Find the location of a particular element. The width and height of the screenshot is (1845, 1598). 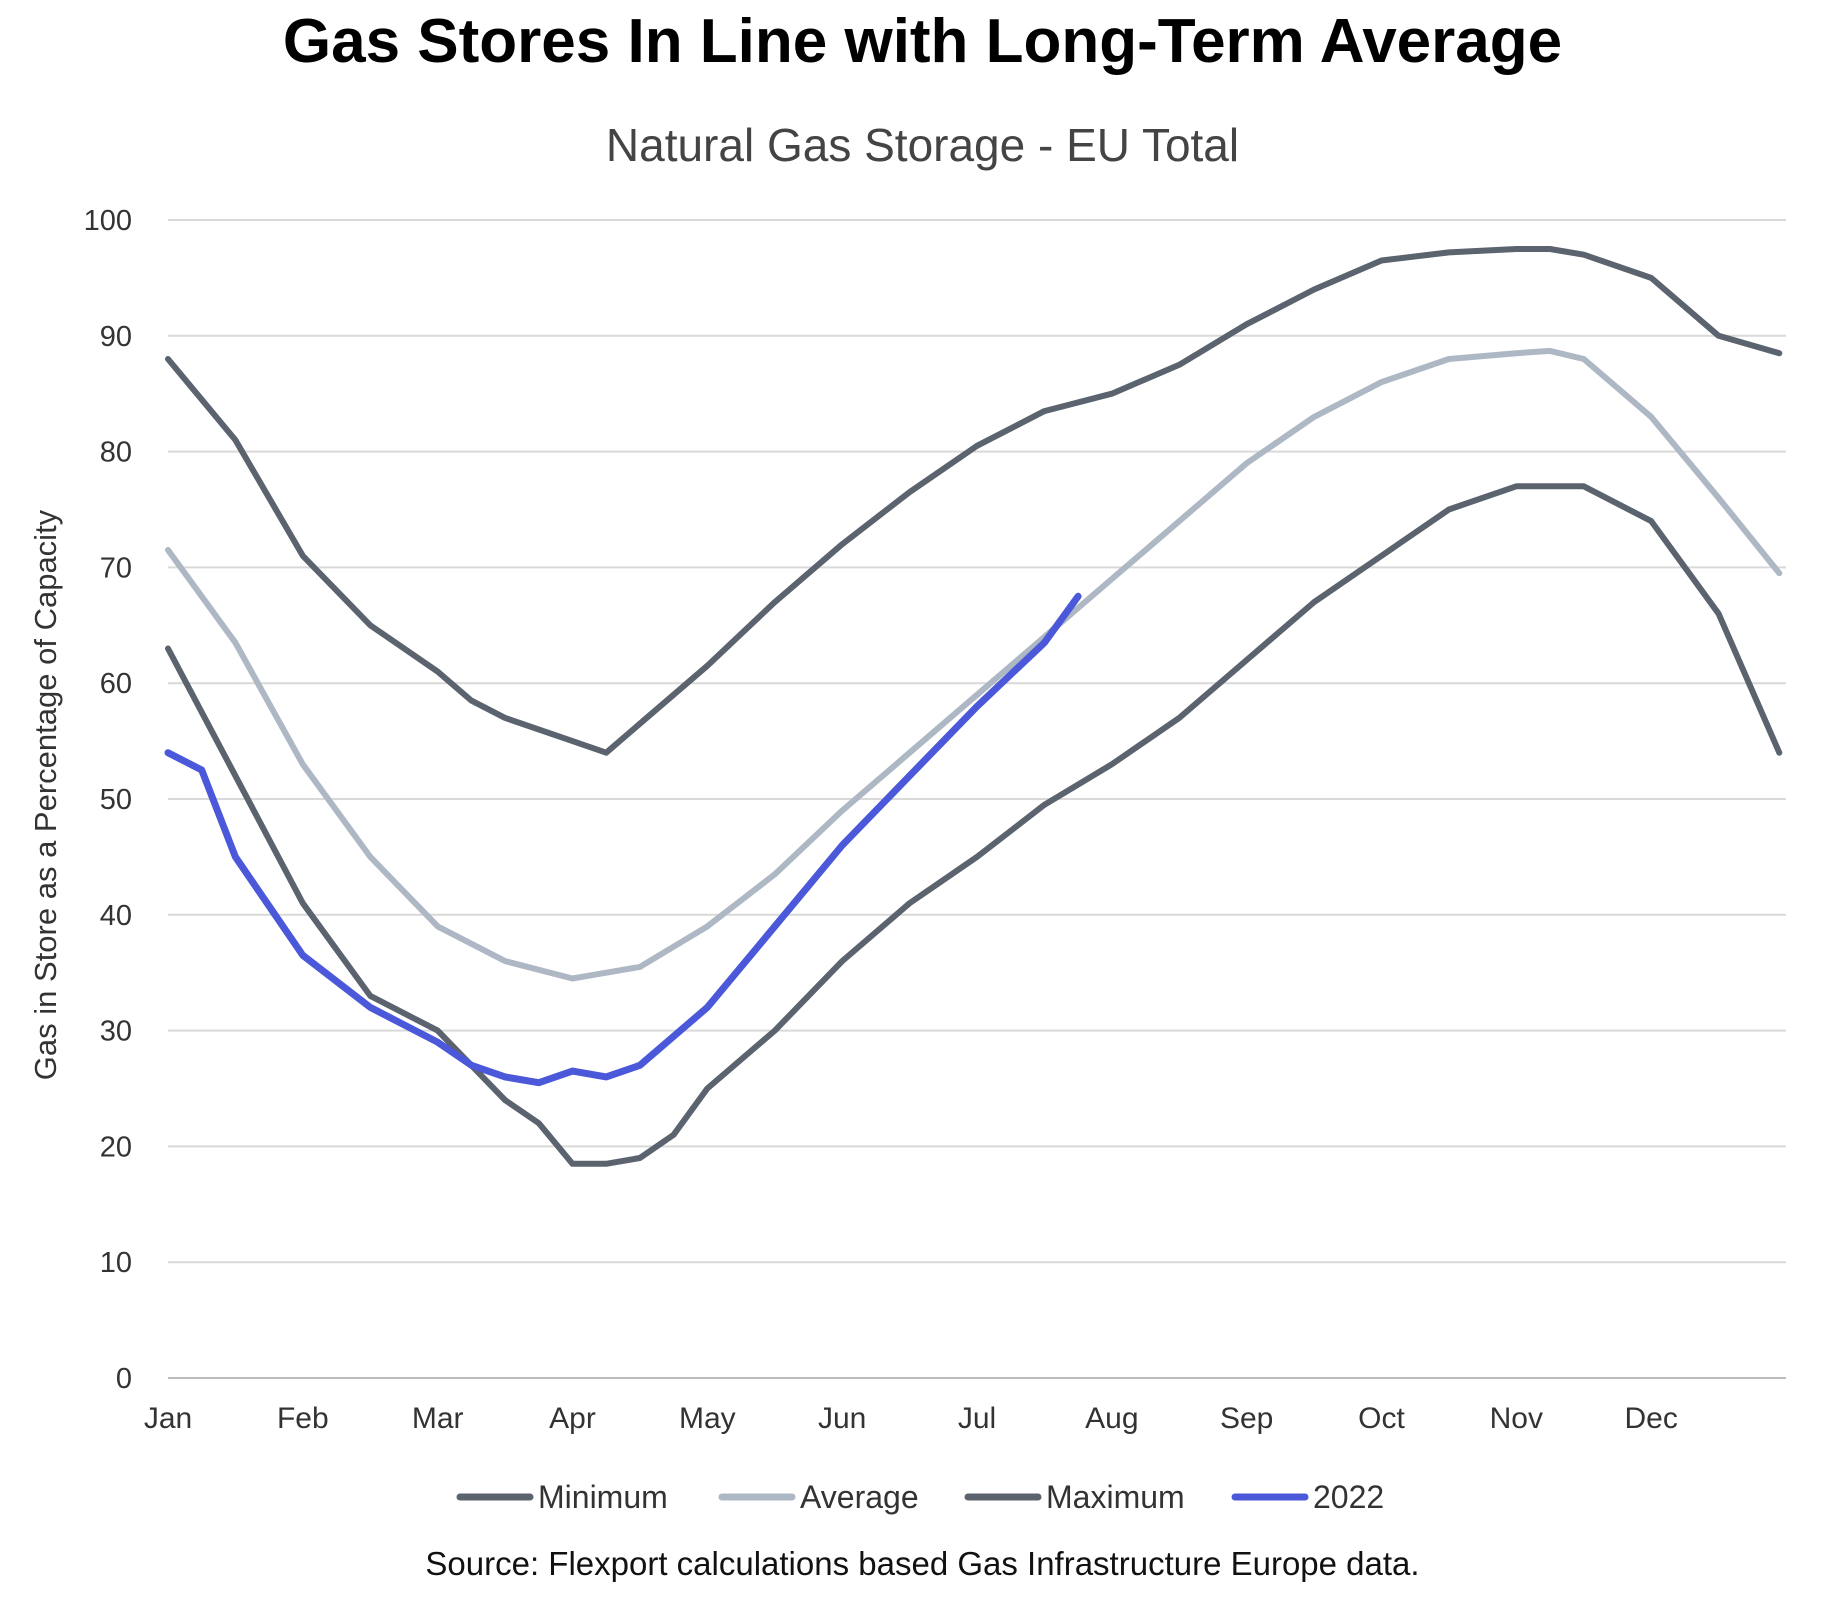

y-tick-label: 90 is located at coordinates (116, 337).